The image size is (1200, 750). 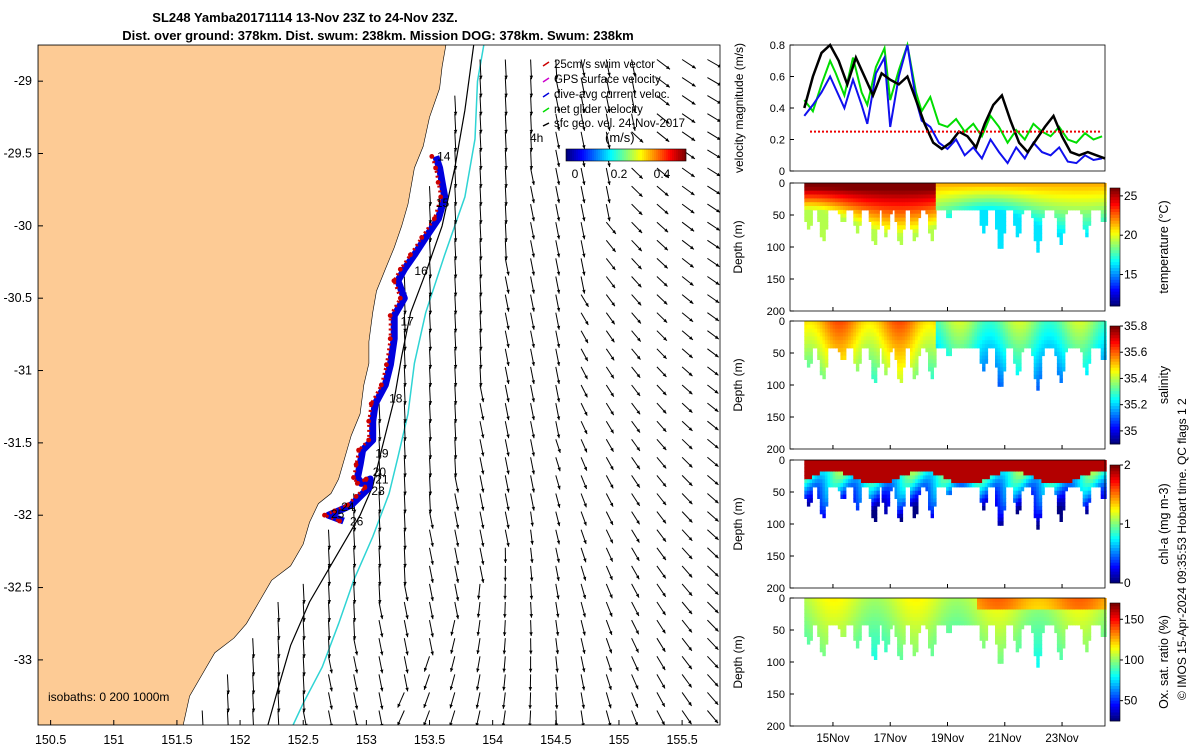 I want to click on section-colorbar-tick-label: 35.6, so click(x=1136, y=352).